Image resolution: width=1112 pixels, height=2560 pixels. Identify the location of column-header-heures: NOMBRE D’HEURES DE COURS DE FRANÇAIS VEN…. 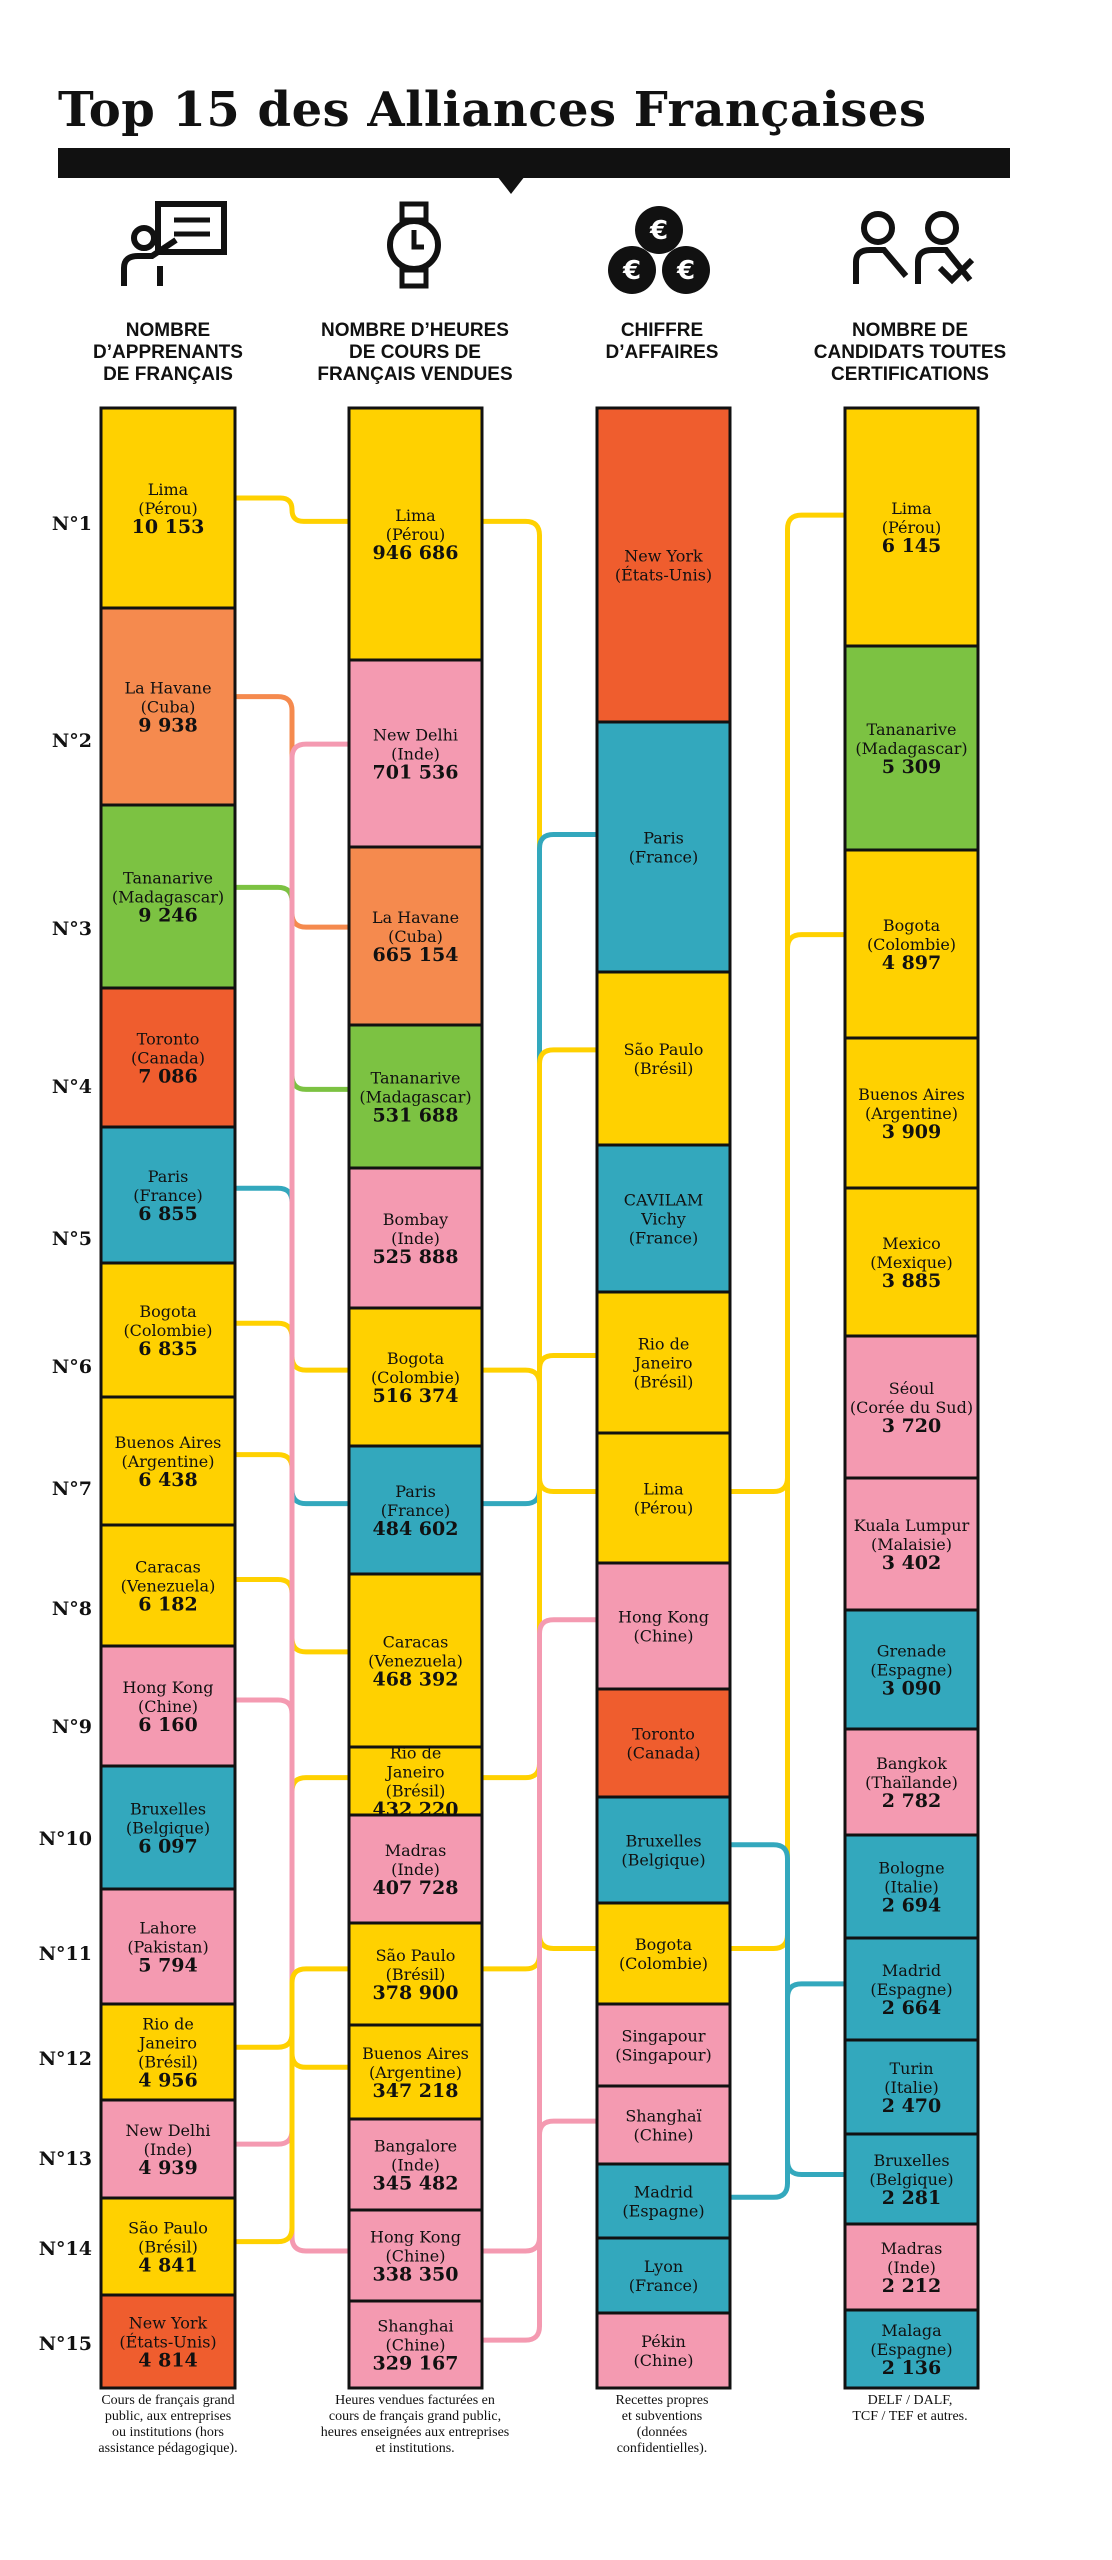
(415, 352).